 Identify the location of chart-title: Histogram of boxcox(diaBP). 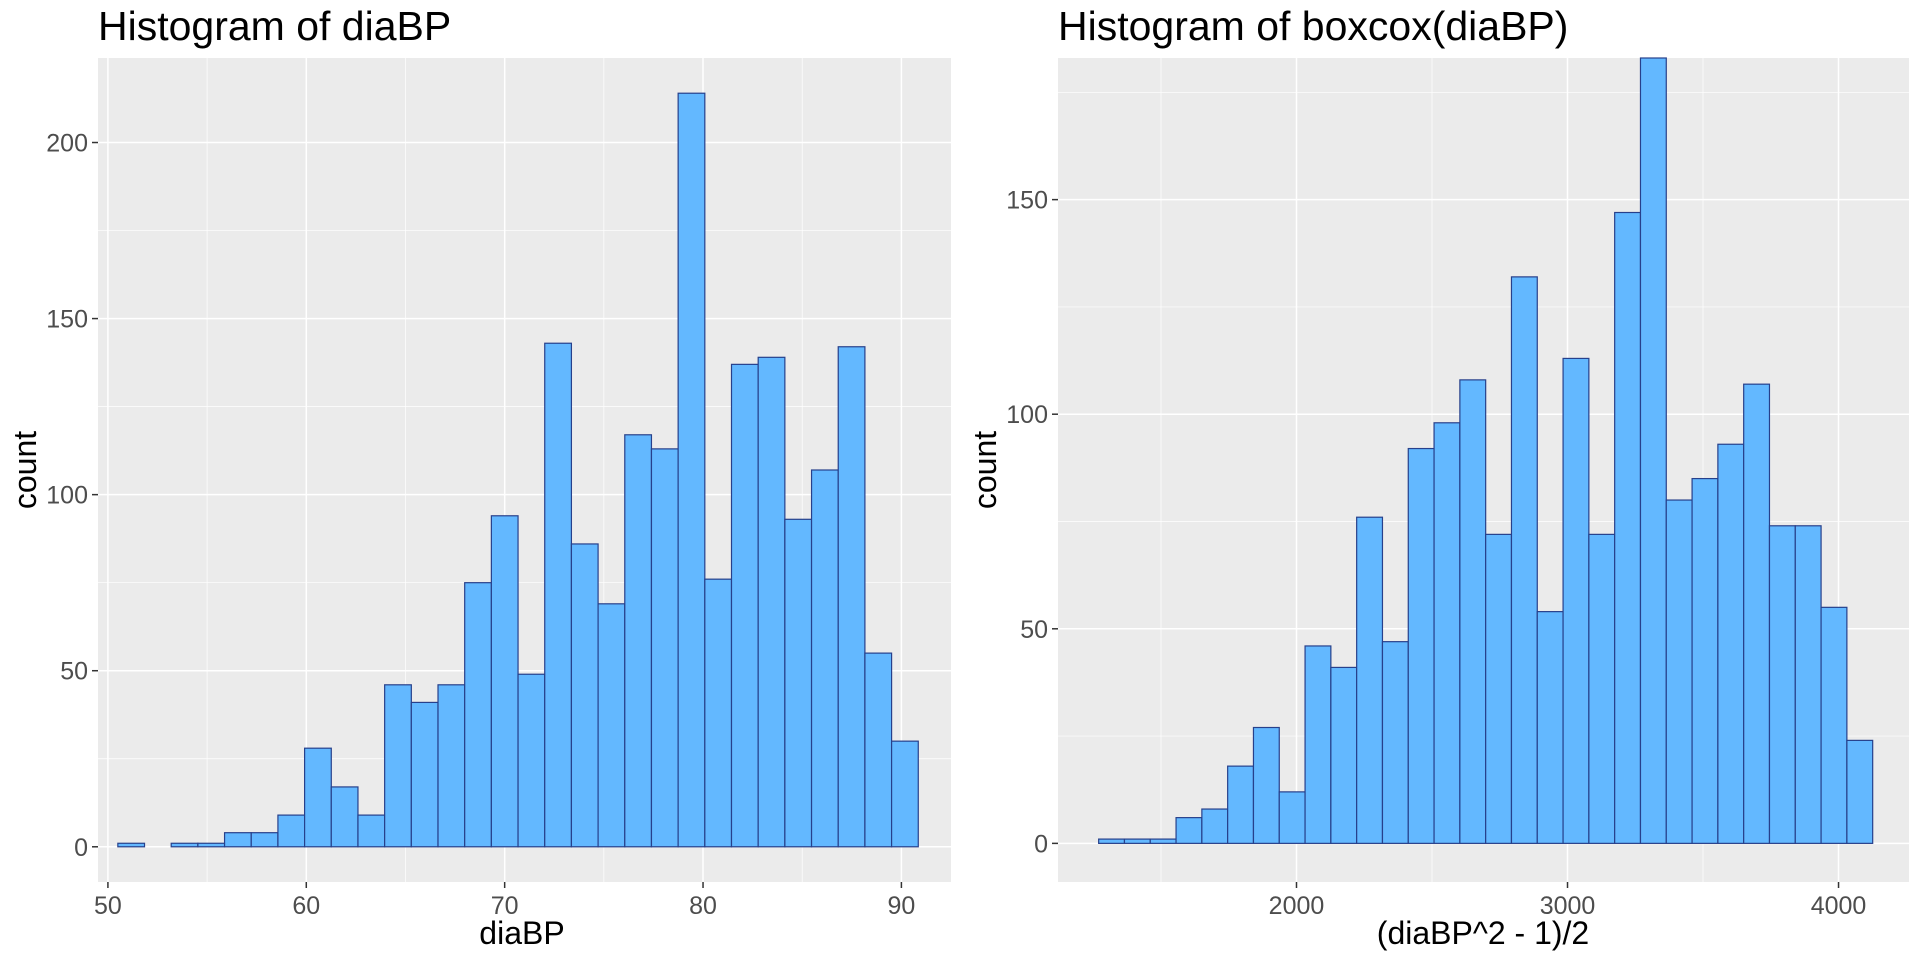
(1313, 26).